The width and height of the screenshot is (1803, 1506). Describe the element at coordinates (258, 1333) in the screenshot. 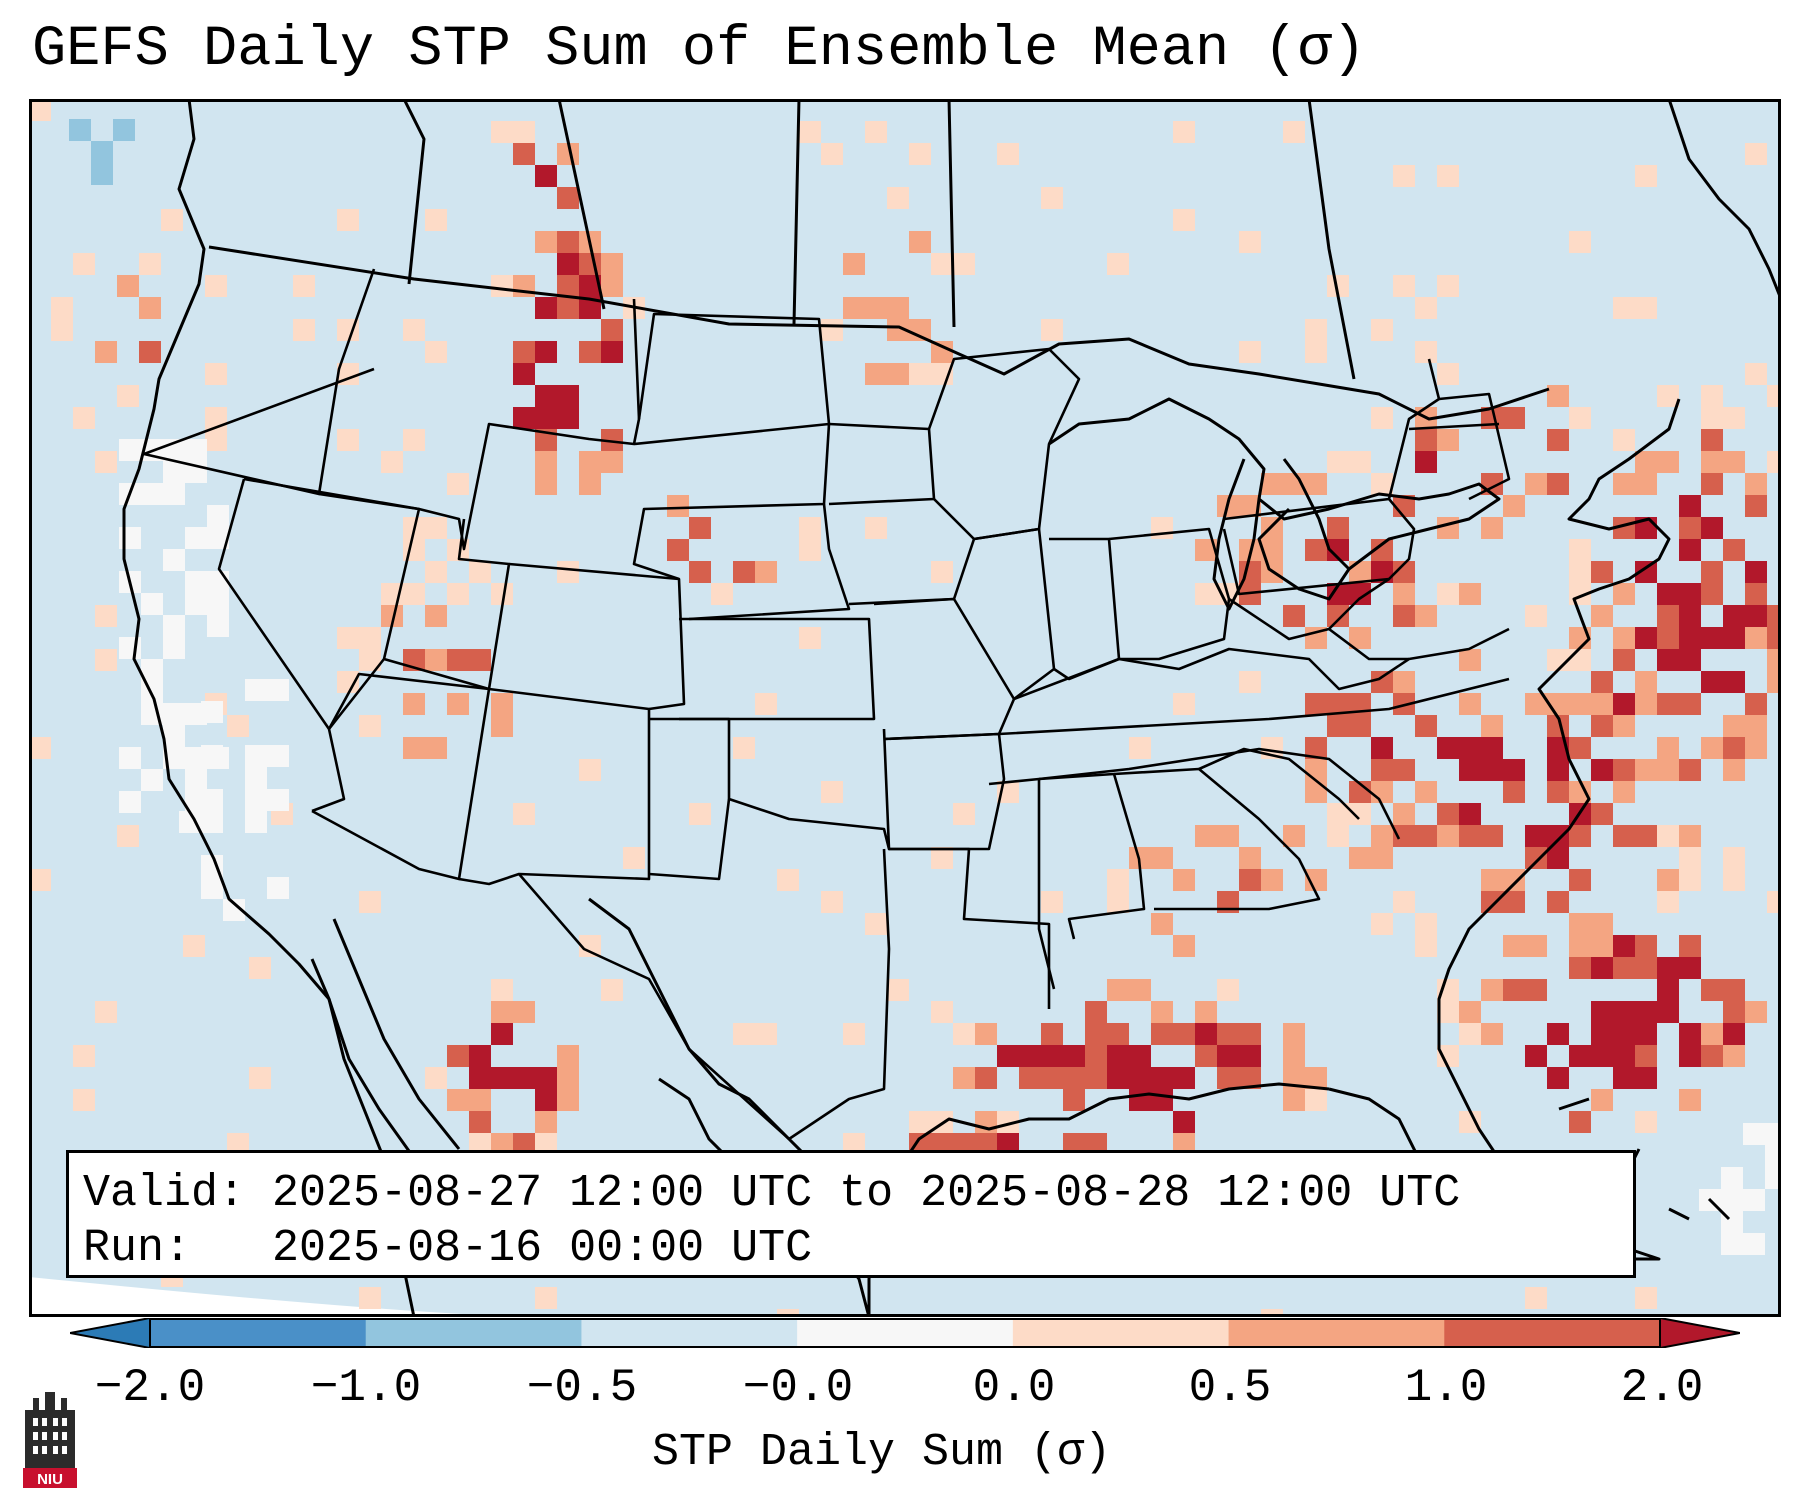

I see `colorbar-segment` at that location.